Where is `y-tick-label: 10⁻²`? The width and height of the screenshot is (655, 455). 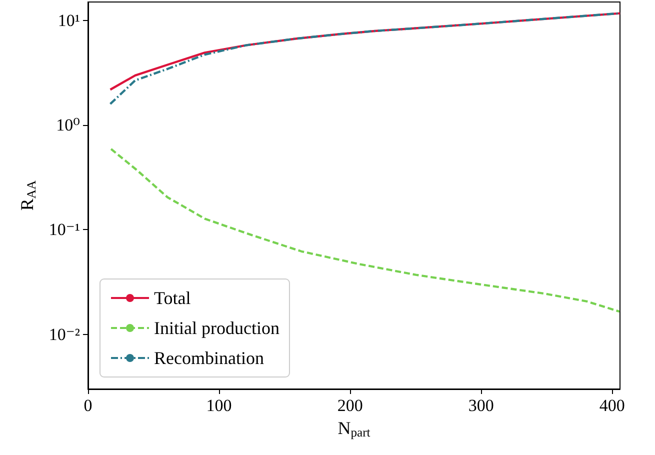
y-tick-label: 10⁻² is located at coordinates (64, 334).